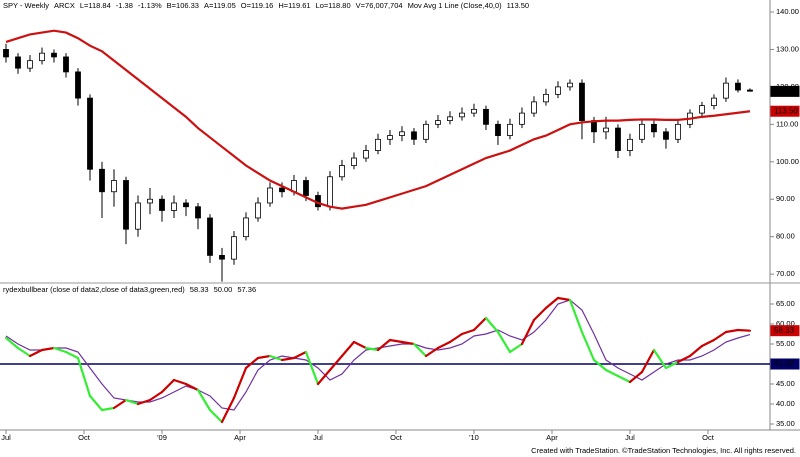 This screenshot has height=457, width=800. What do you see at coordinates (786, 110) in the screenshot?
I see `value-box-label: 113.50` at bounding box center [786, 110].